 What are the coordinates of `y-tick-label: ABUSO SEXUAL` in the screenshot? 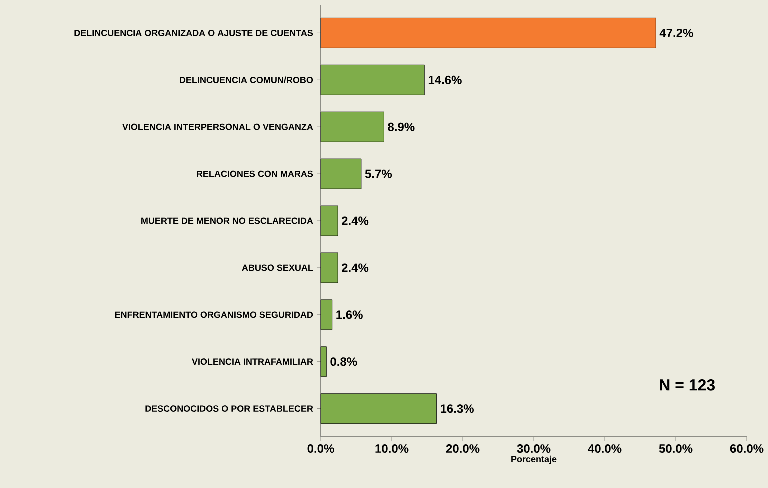 It's located at (278, 268).